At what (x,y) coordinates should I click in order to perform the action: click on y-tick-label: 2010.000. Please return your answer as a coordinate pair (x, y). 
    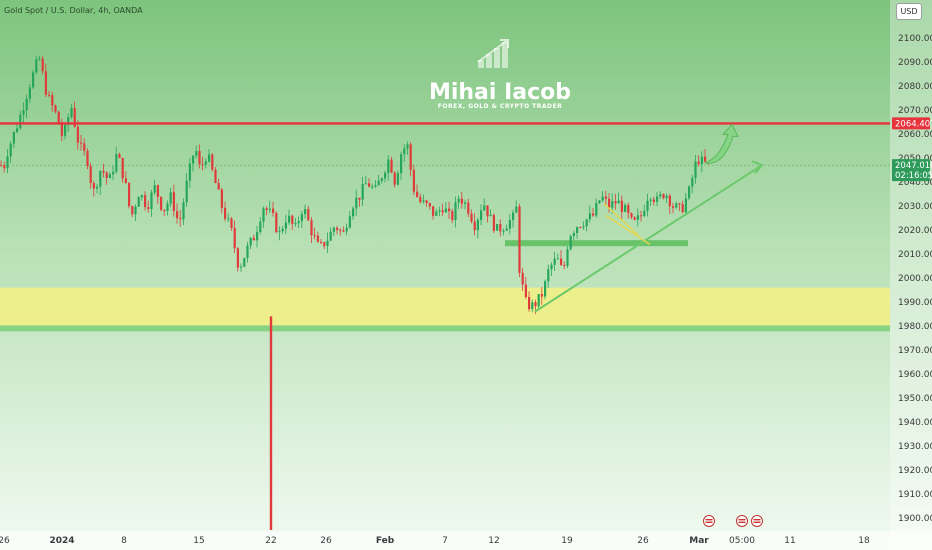
    Looking at the image, I should click on (915, 255).